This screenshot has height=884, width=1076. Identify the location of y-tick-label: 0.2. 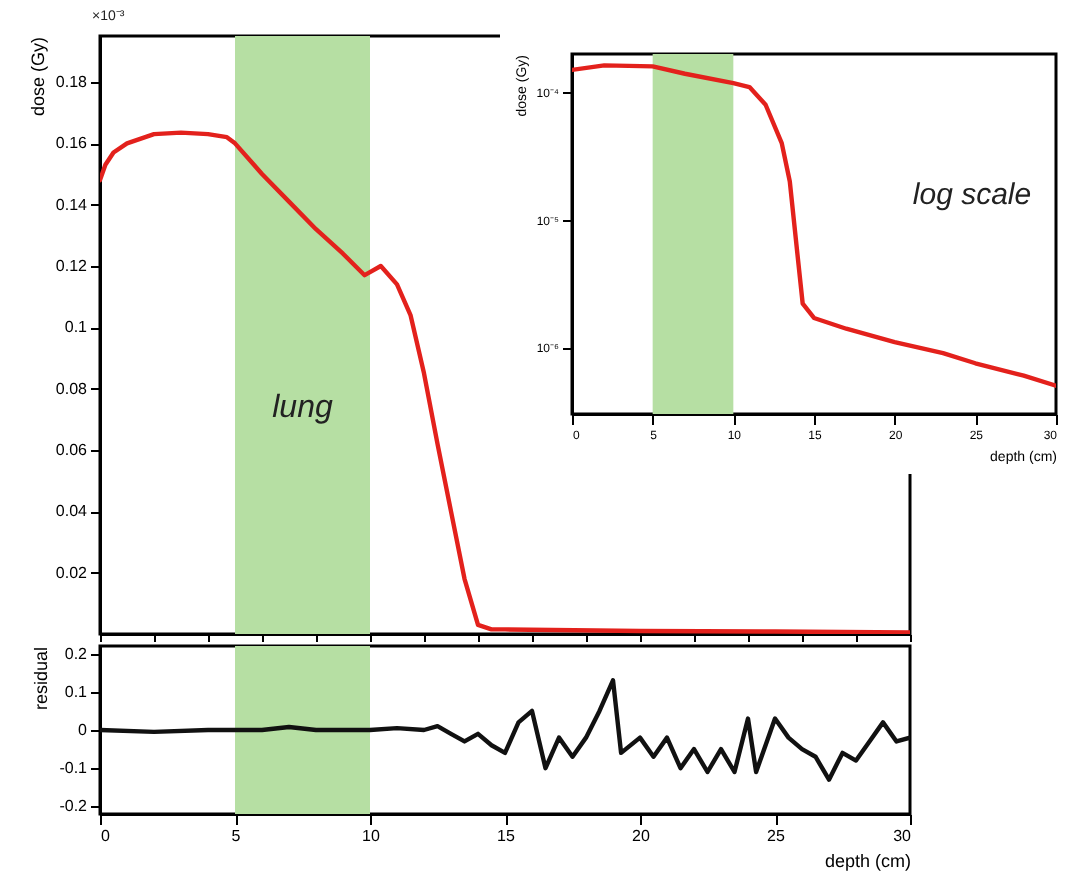
(76, 653).